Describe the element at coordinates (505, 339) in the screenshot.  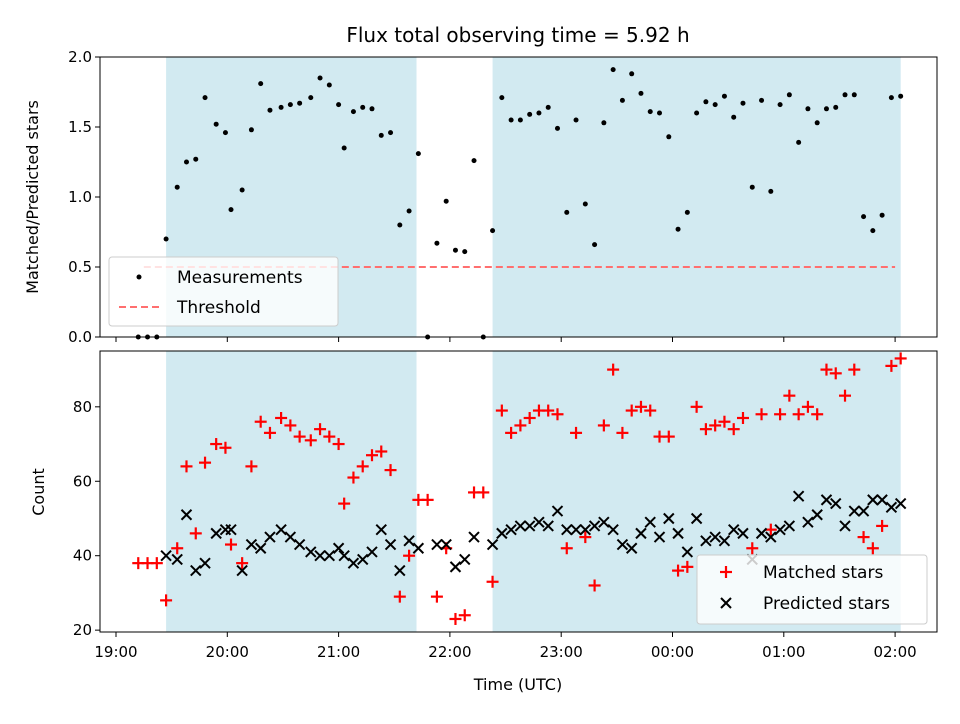
I see `top-x-tick-marks` at that location.